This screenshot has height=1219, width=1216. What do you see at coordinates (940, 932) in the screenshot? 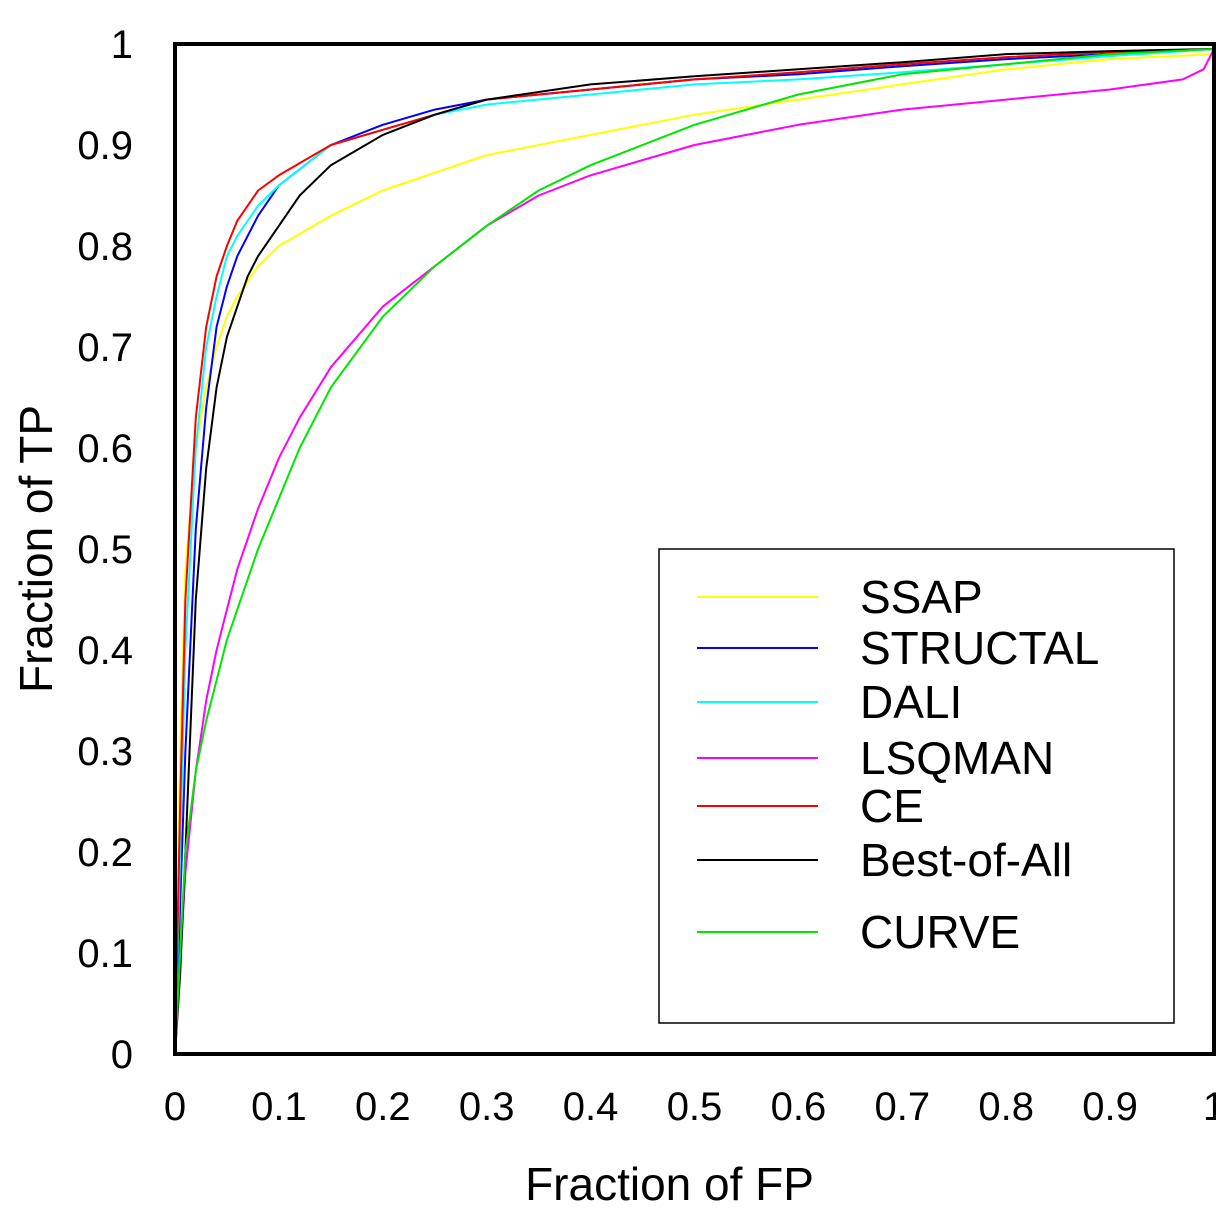
I see `legend-label-curve: CURVE` at bounding box center [940, 932].